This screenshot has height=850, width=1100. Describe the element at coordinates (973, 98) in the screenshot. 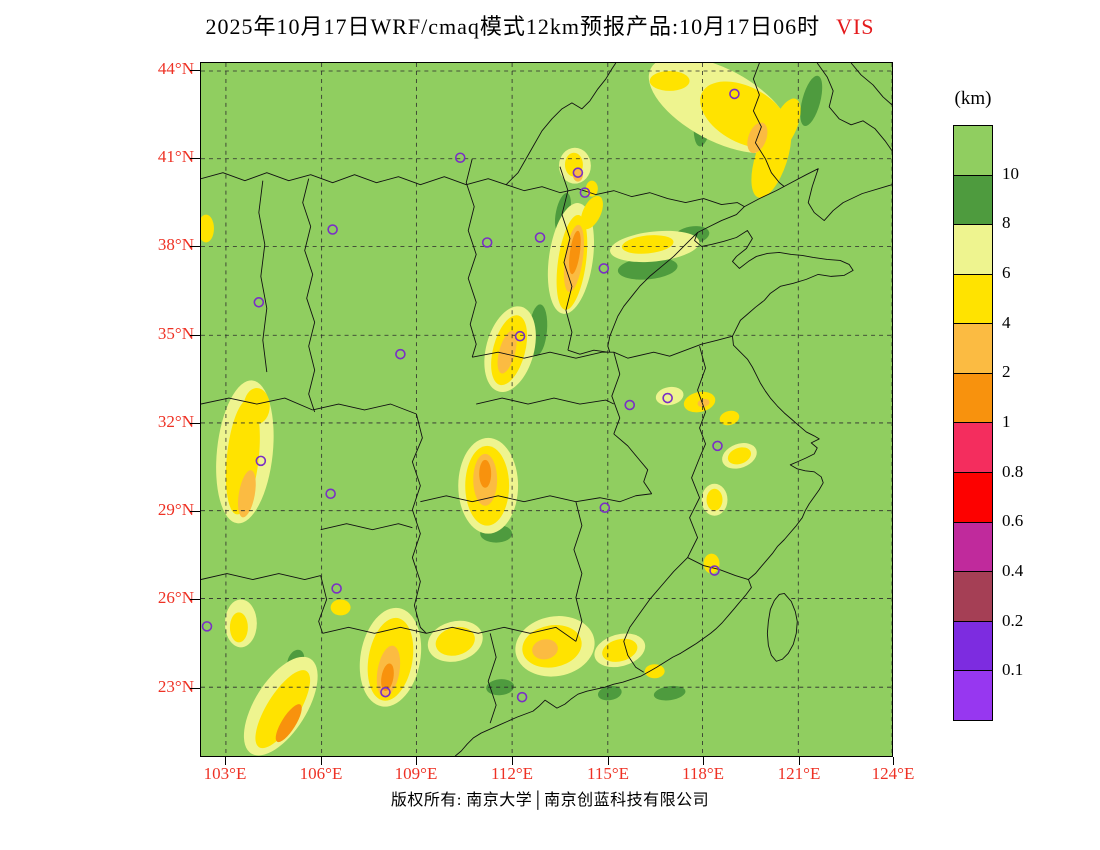

I see `colorbar-unit-label: (km)` at that location.